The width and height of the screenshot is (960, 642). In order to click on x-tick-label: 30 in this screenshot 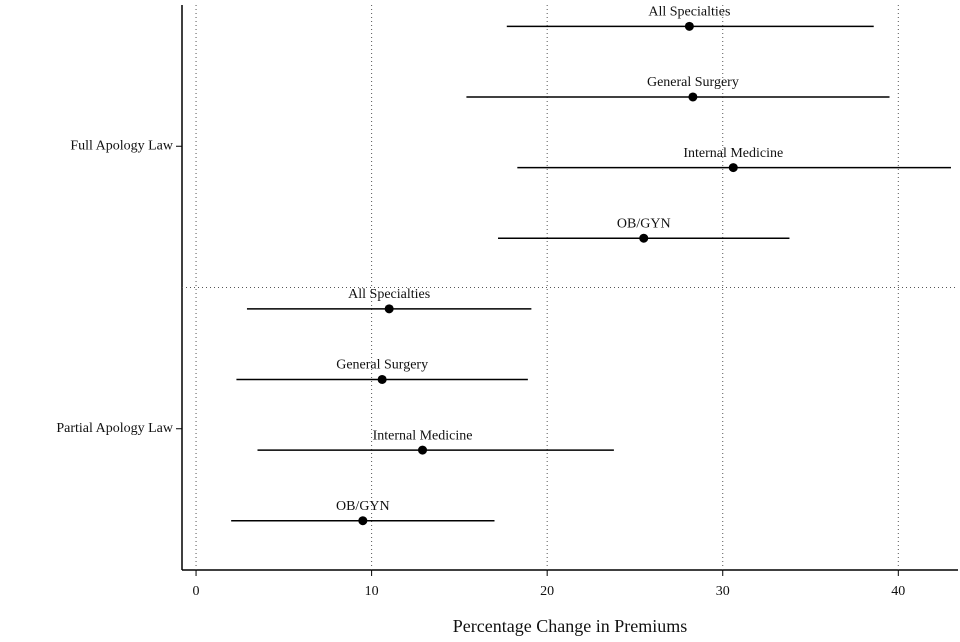, I will do `click(723, 591)`.